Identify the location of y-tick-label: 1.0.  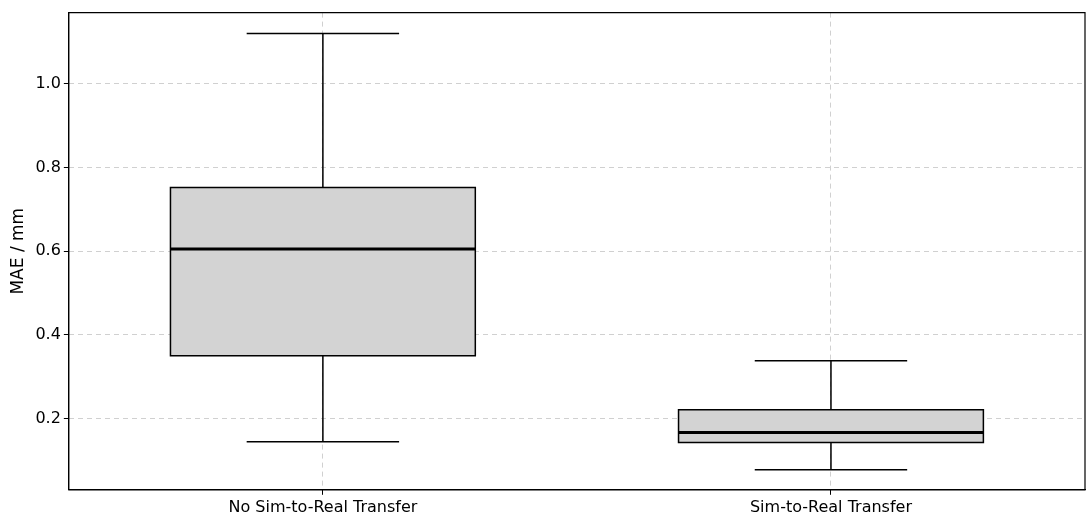
(48, 82).